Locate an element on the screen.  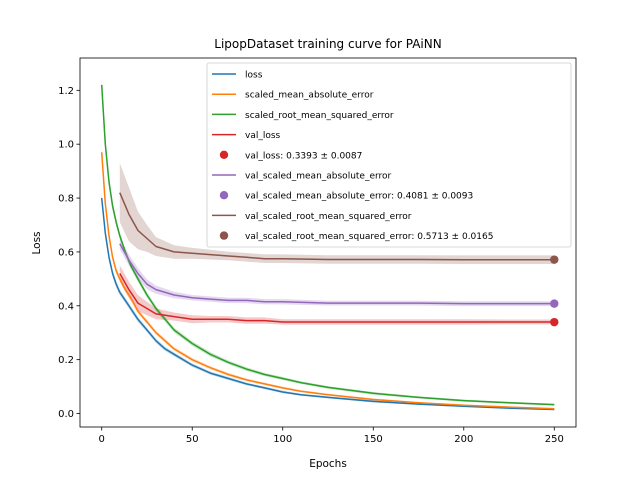
x-axis-label: Epochs is located at coordinates (328, 464).